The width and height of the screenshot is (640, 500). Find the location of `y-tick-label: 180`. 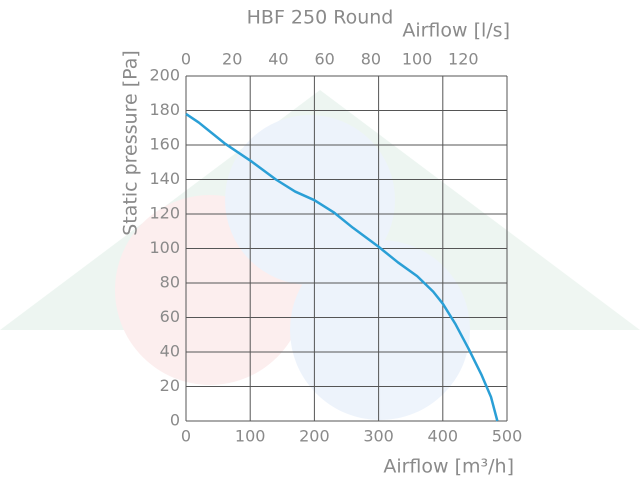

y-tick-label: 180 is located at coordinates (164, 109).